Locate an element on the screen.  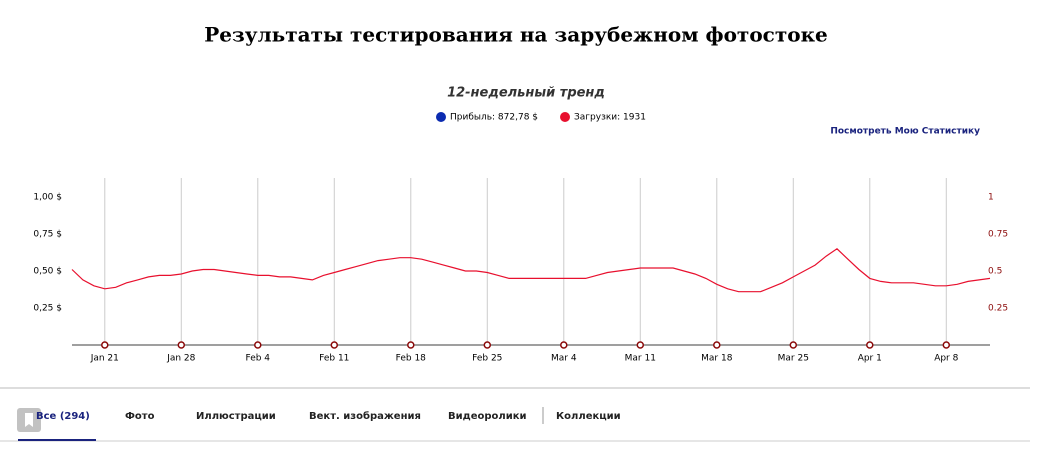
y-tick-label: 0,50 $ is located at coordinates (47, 272).